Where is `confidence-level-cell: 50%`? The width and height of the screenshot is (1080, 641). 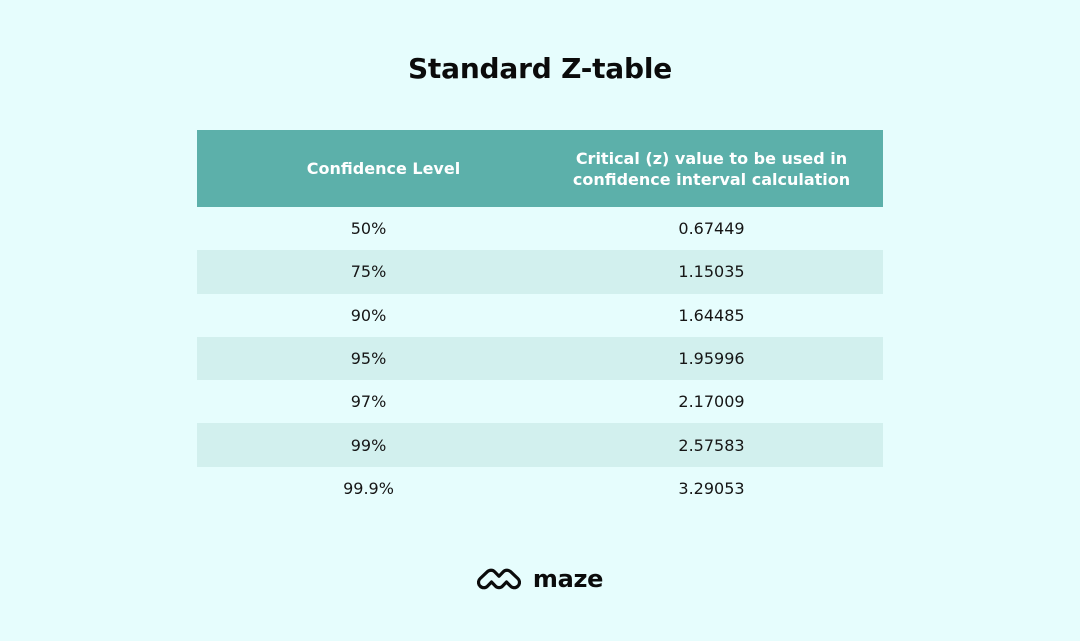
confidence-level-cell: 50% is located at coordinates (368, 229).